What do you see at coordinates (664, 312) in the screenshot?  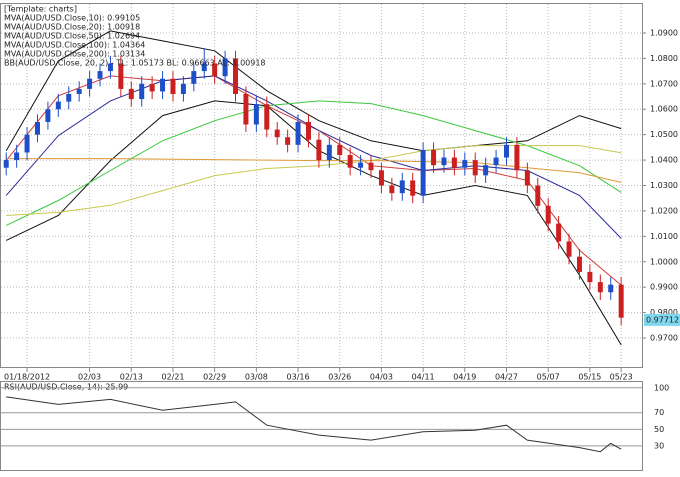 I see `y-tick-label: 0.9800` at bounding box center [664, 312].